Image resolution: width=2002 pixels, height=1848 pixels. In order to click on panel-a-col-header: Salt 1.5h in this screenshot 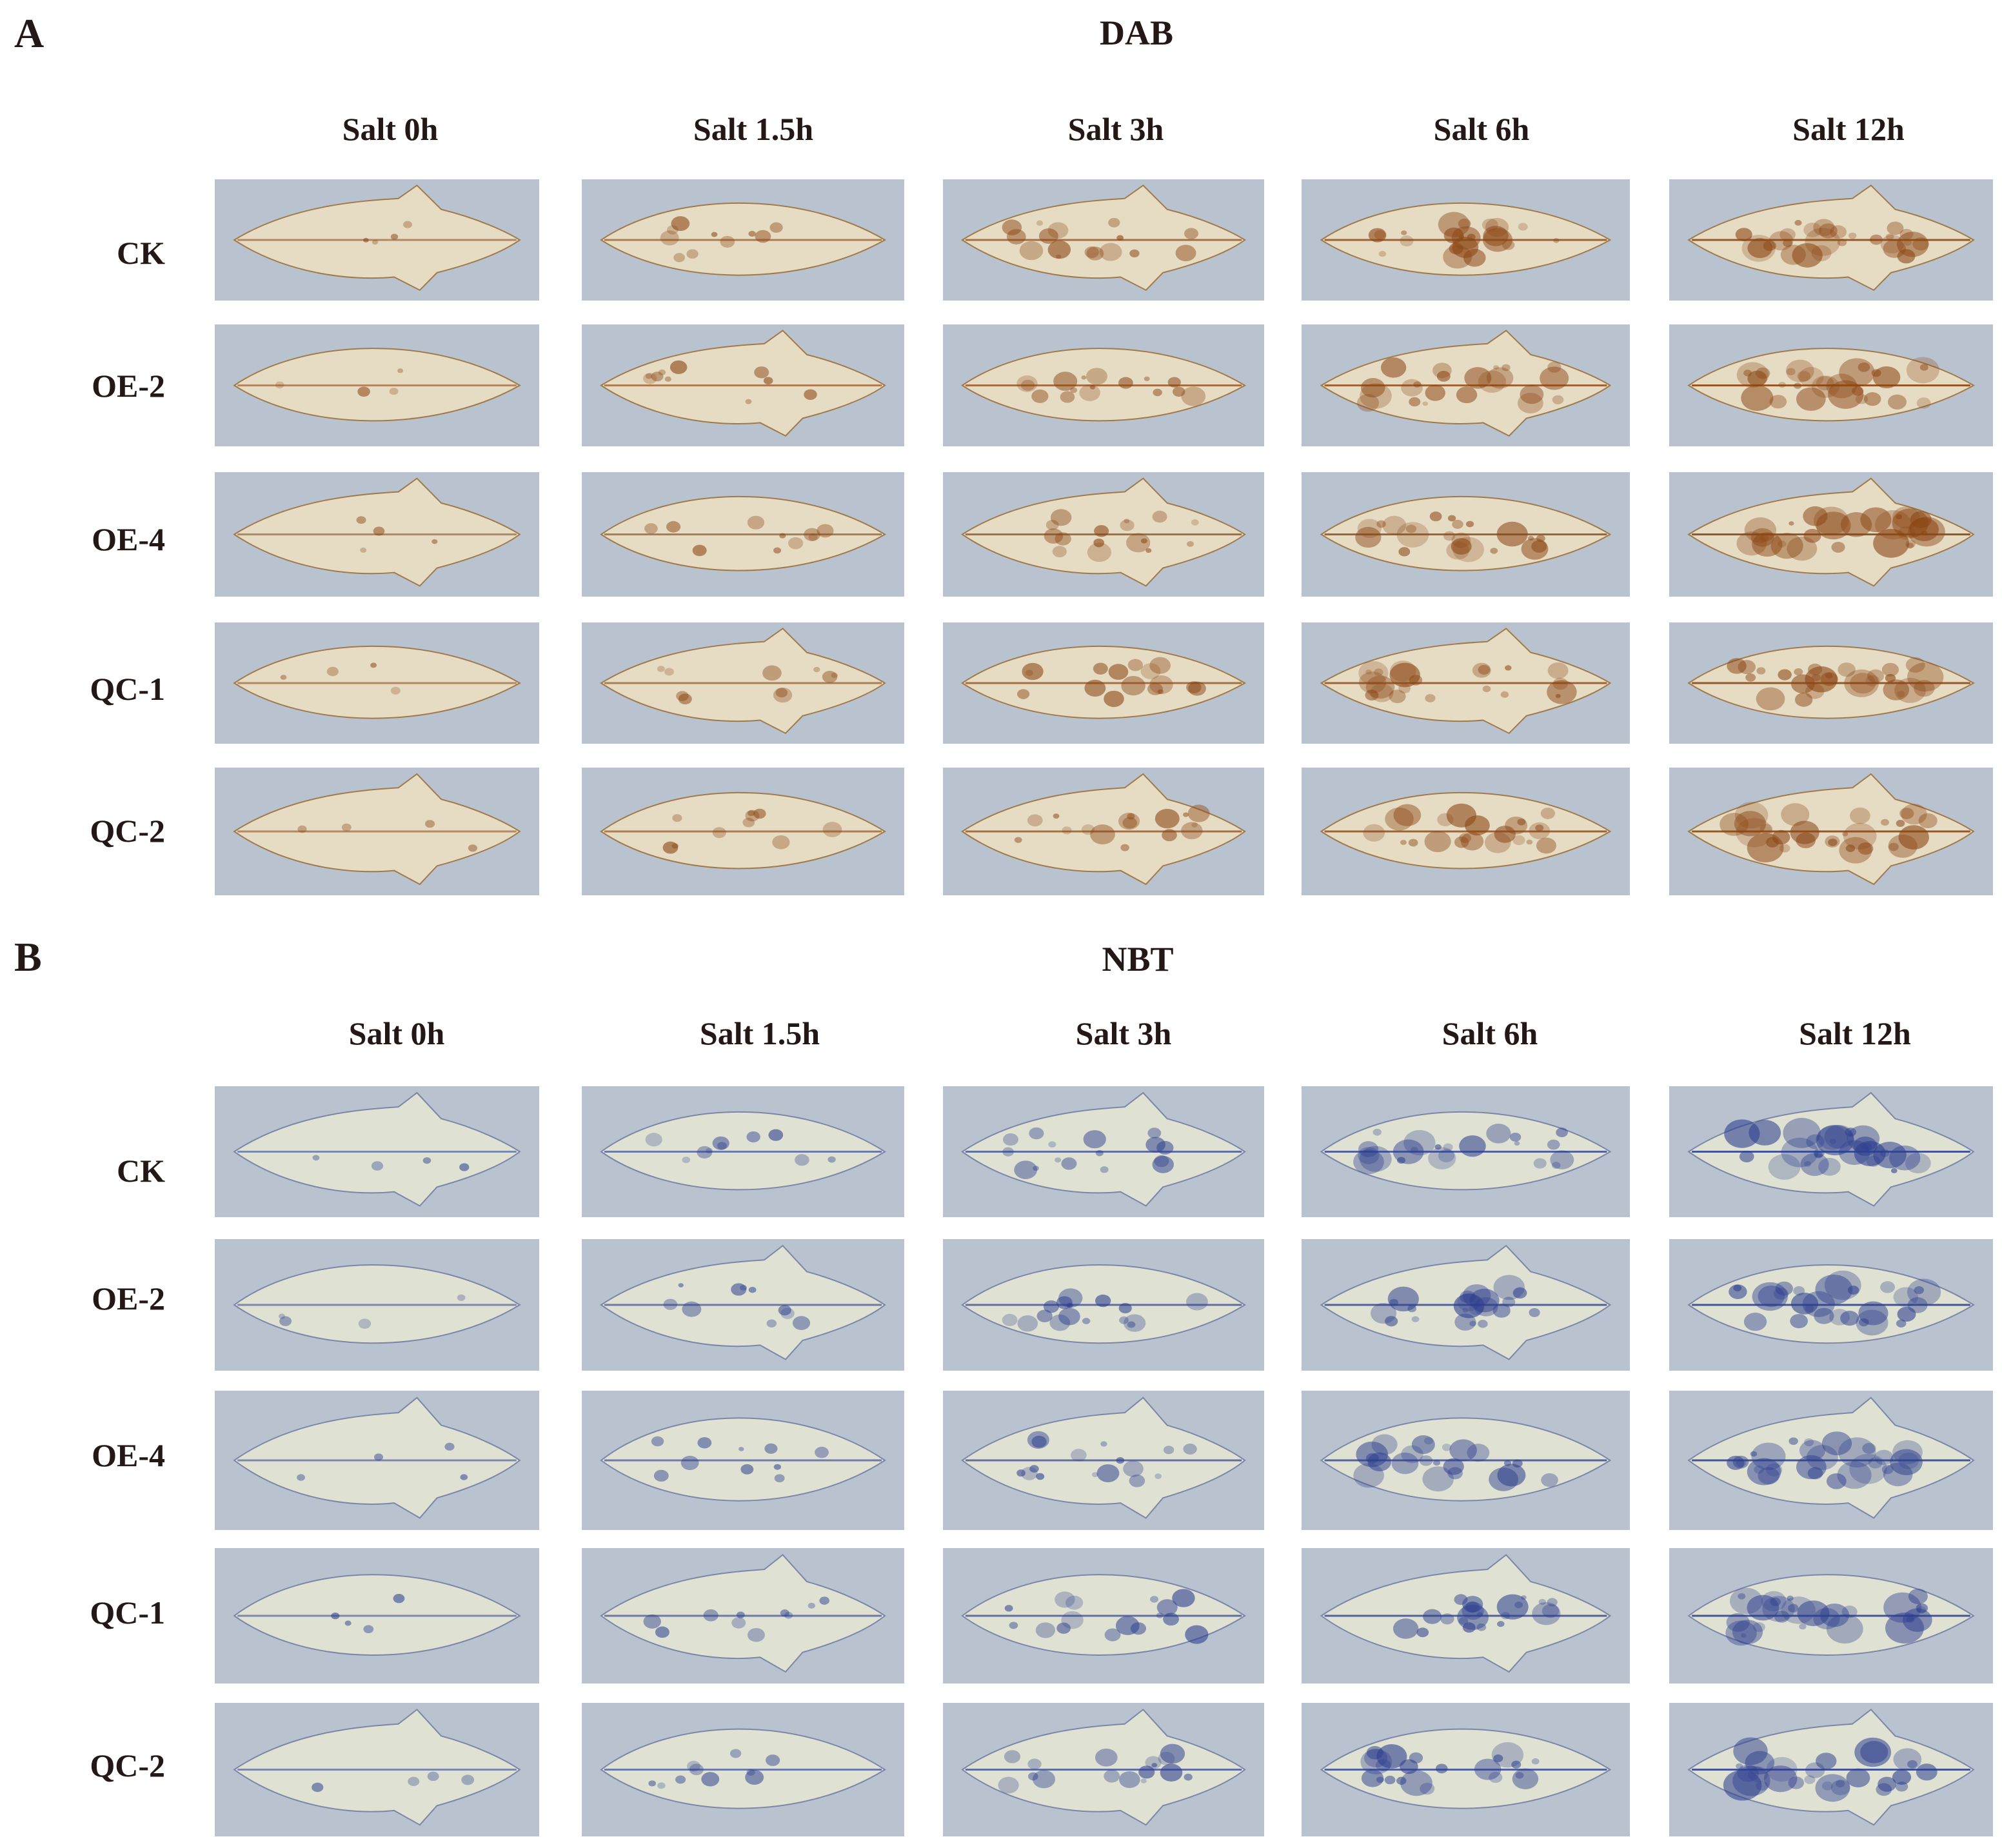, I will do `click(754, 129)`.